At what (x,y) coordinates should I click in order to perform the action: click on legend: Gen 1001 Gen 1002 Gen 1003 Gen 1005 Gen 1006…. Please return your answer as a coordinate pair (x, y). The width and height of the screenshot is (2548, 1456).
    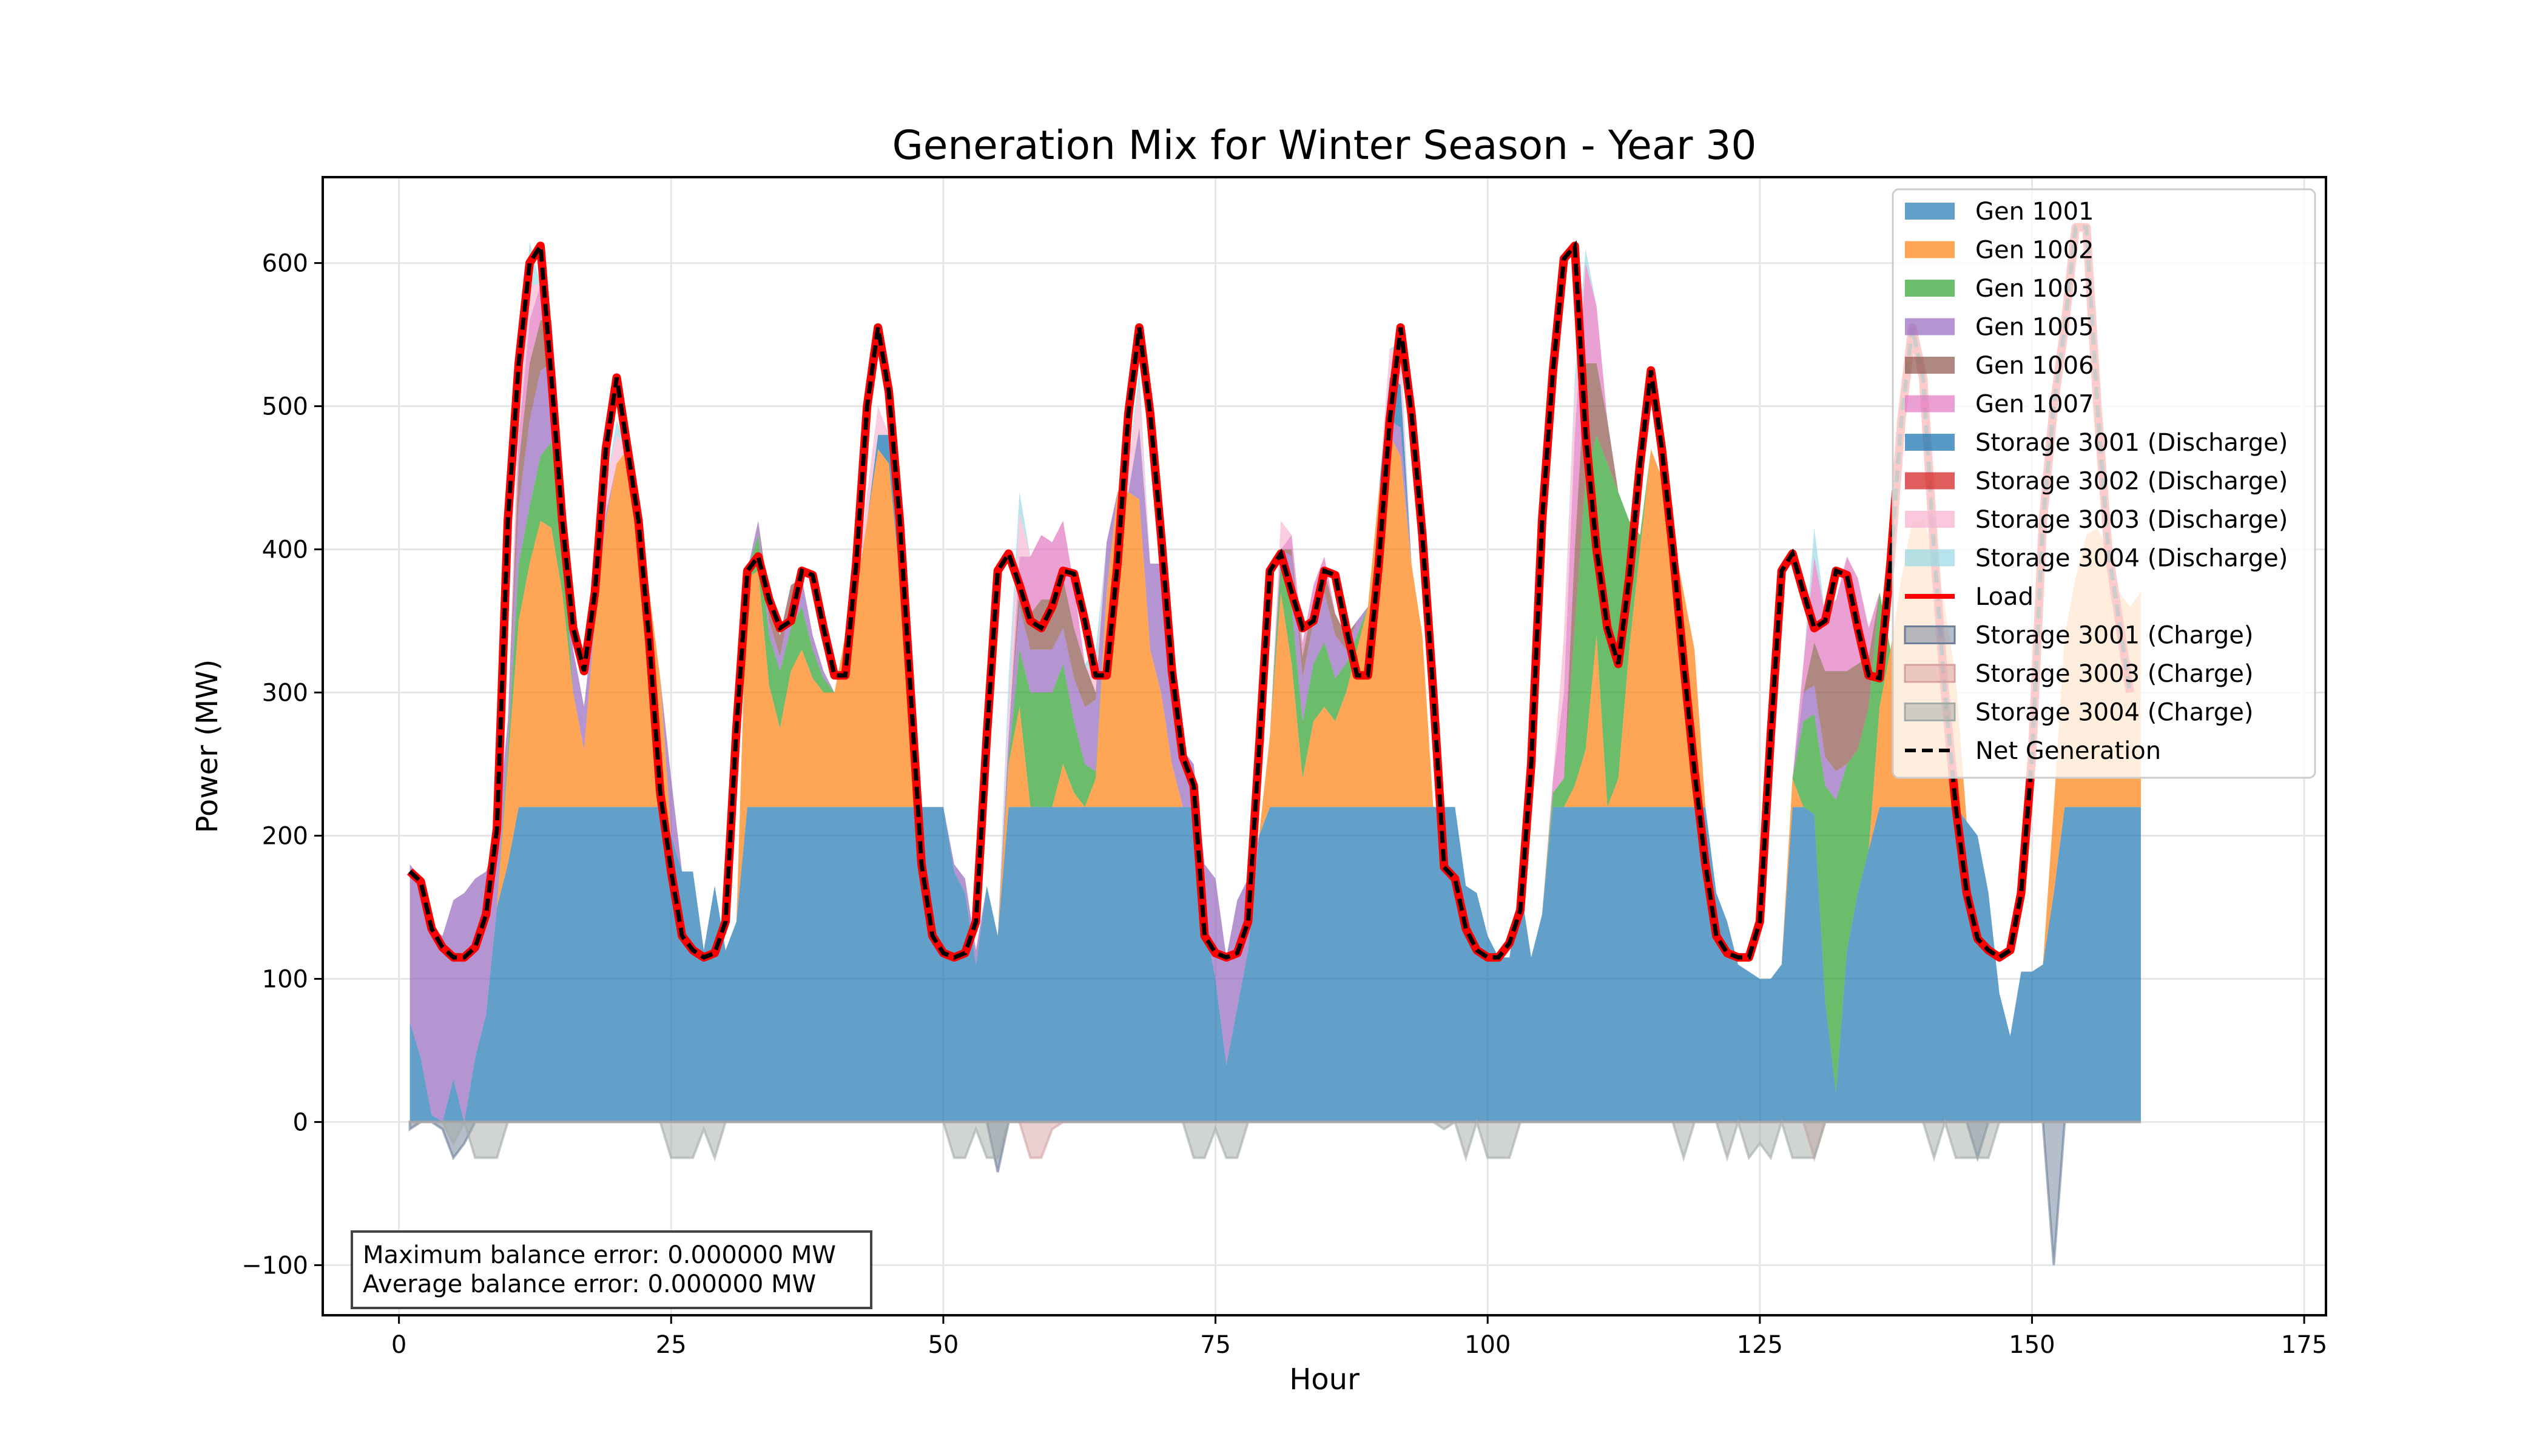
    Looking at the image, I should click on (2104, 483).